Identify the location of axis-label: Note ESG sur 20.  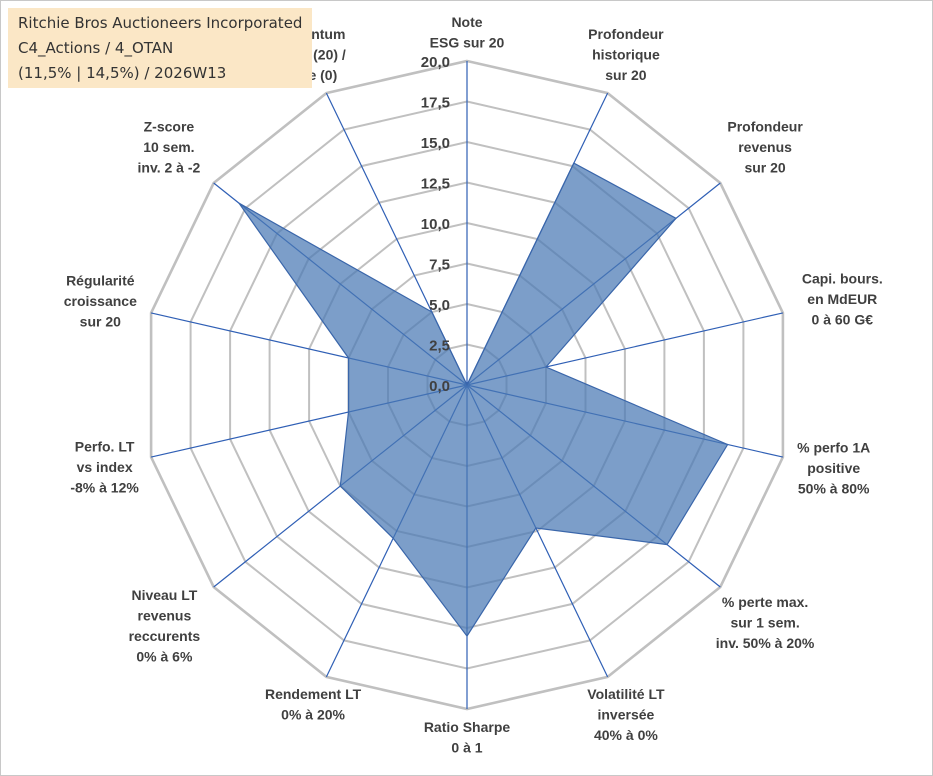
(467, 32).